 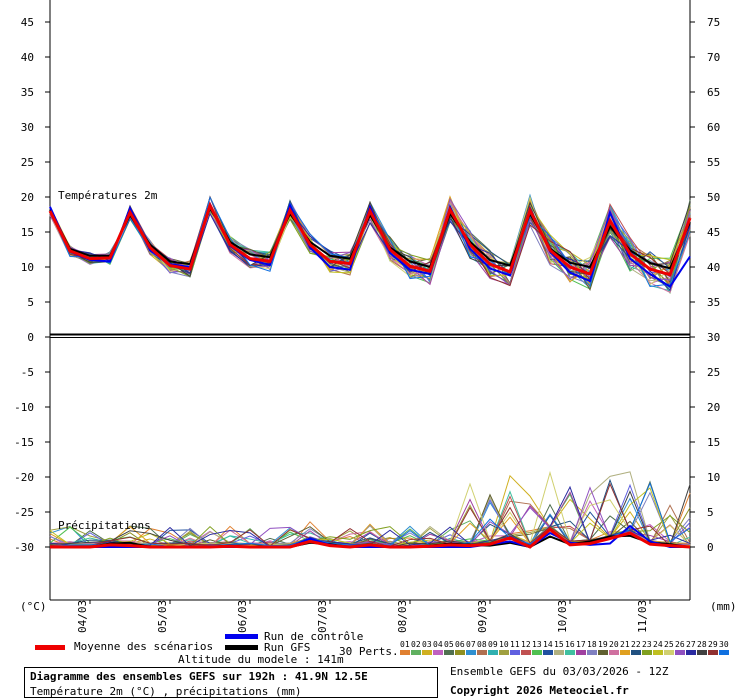 I want to click on ensemble-member-25: 25, so click(x=669, y=644).